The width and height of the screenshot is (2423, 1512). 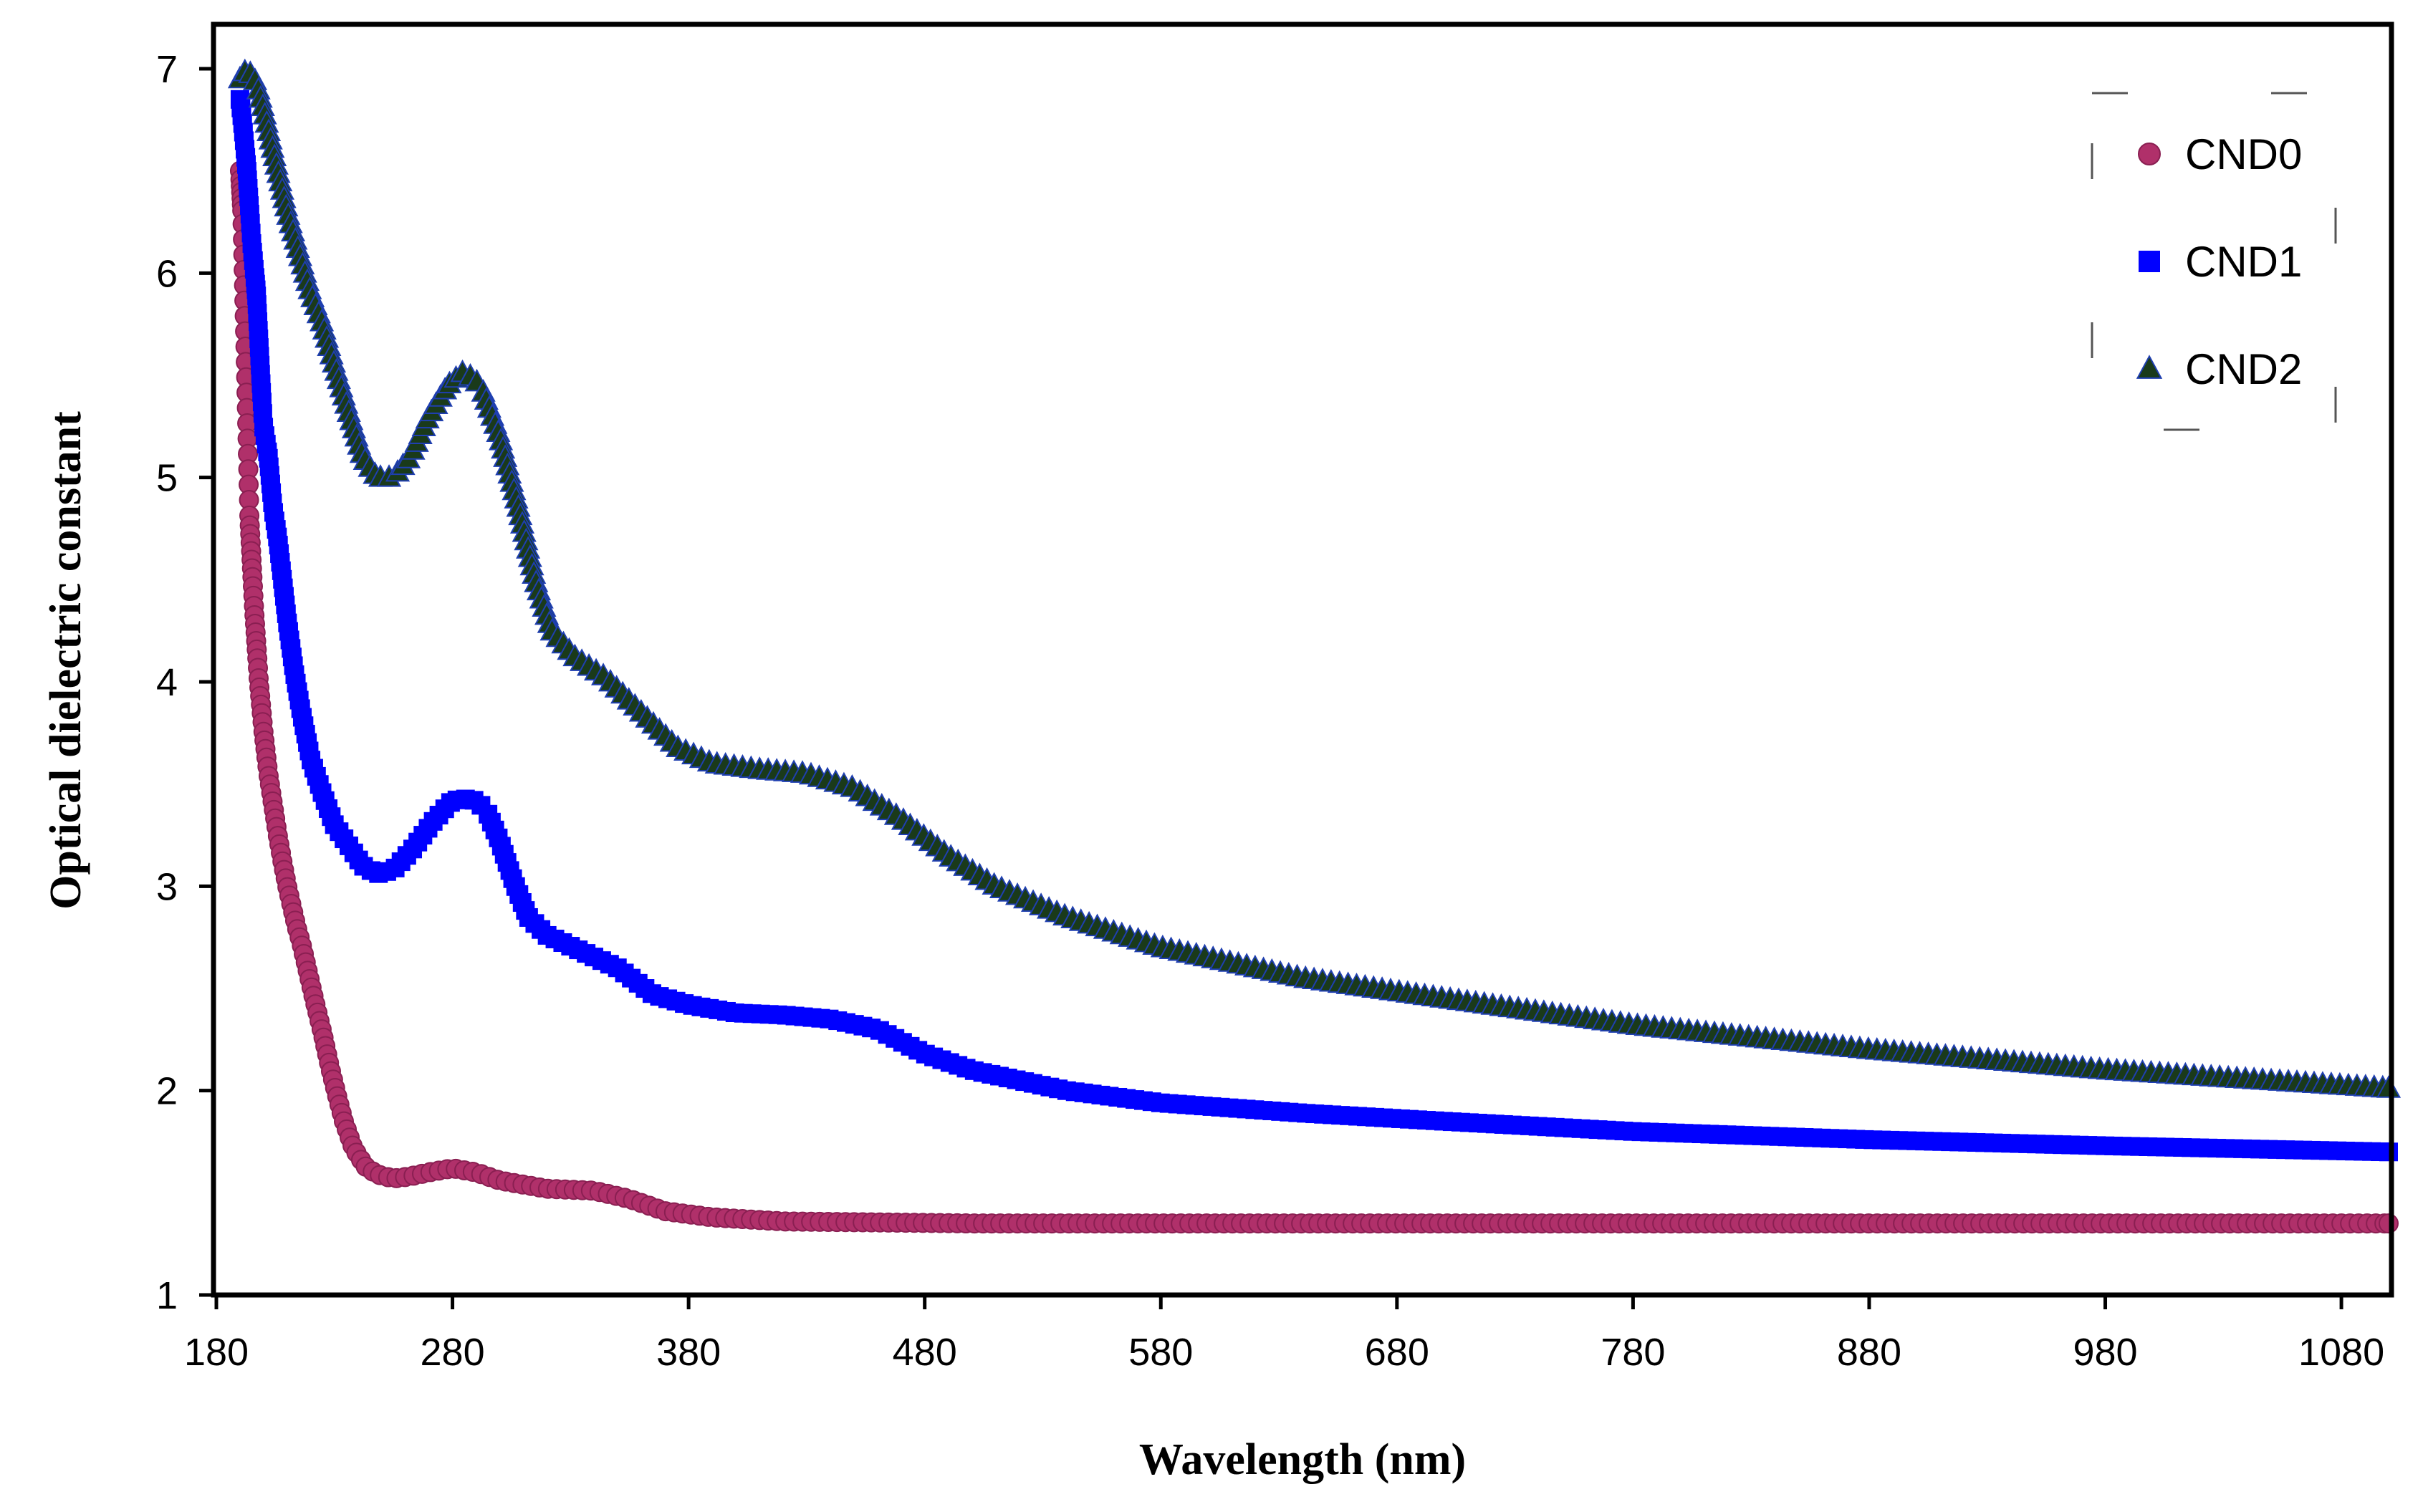 What do you see at coordinates (2105, 1352) in the screenshot?
I see `x-tick-label: 980` at bounding box center [2105, 1352].